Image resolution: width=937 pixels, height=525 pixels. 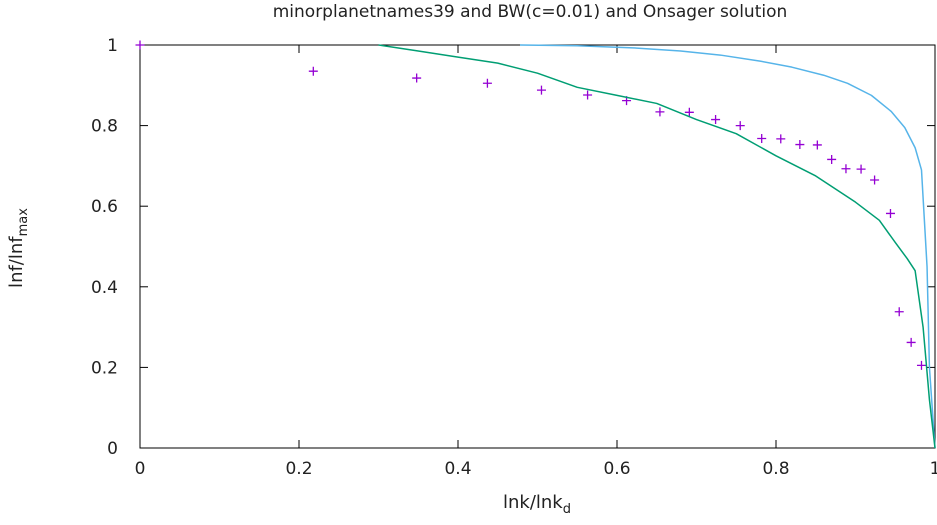 I want to click on y-tick-label: 1, so click(x=112, y=46).